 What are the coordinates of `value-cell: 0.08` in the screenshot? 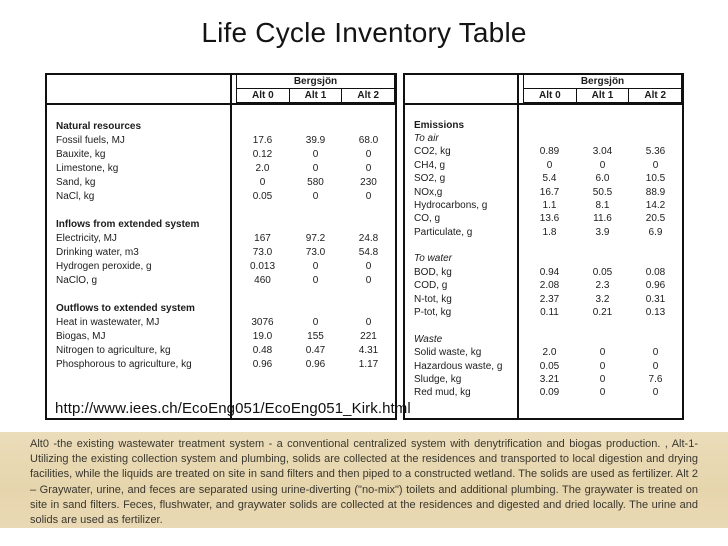 It's located at (655, 272).